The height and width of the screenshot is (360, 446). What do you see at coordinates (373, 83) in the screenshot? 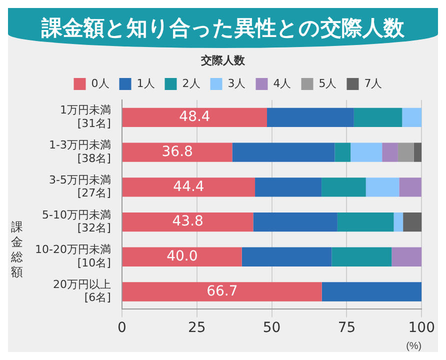
I see `legend-label: 7人` at bounding box center [373, 83].